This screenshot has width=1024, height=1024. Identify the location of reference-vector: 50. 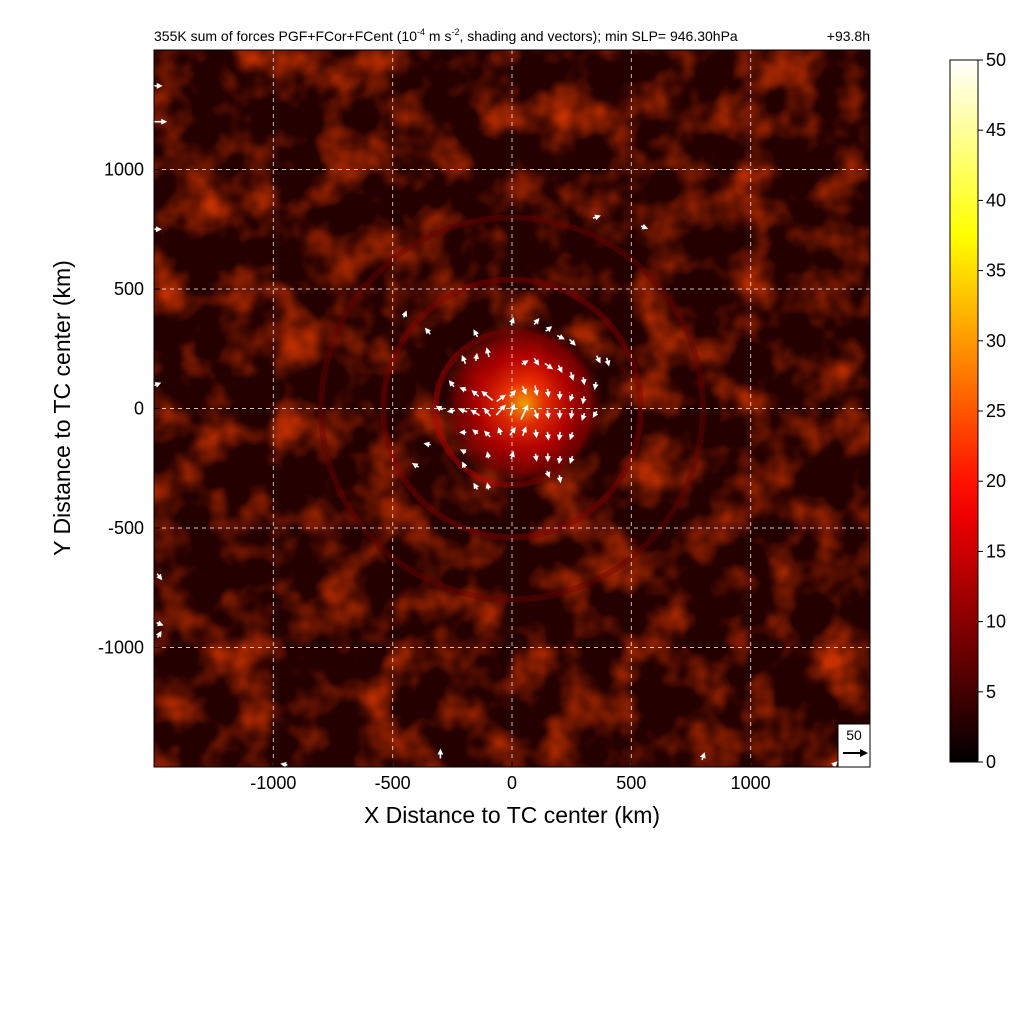
(854, 745).